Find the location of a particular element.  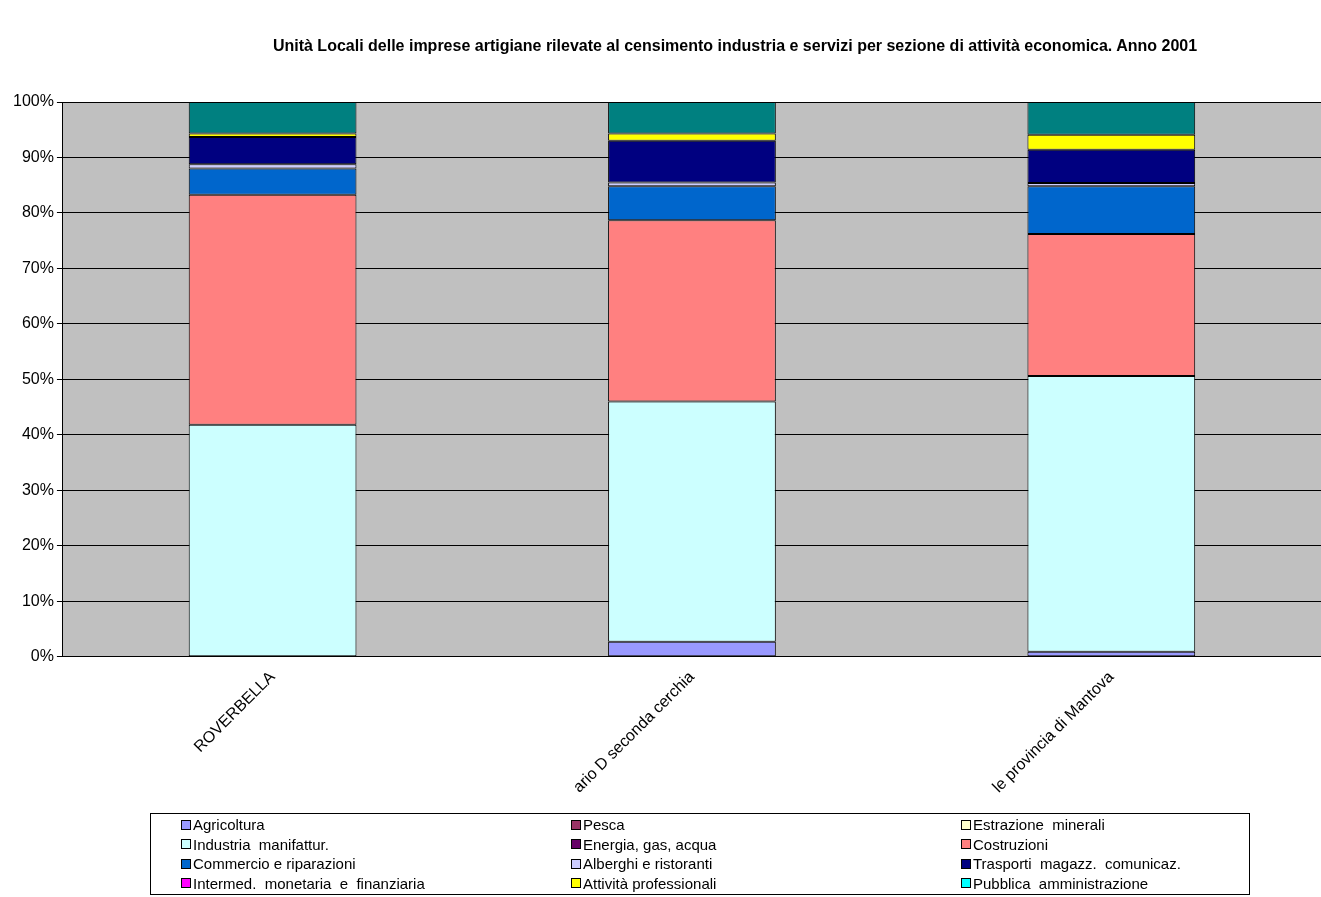

y-tick-label: 0% is located at coordinates (42, 656).